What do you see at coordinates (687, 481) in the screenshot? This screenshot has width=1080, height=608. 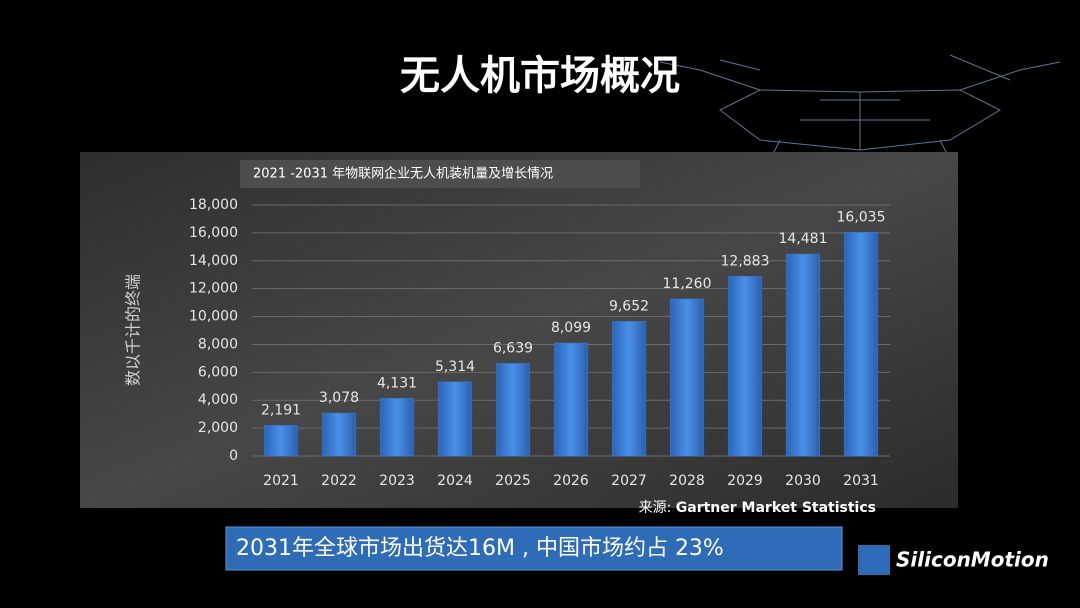 I see `x-tick-label: 2028` at bounding box center [687, 481].